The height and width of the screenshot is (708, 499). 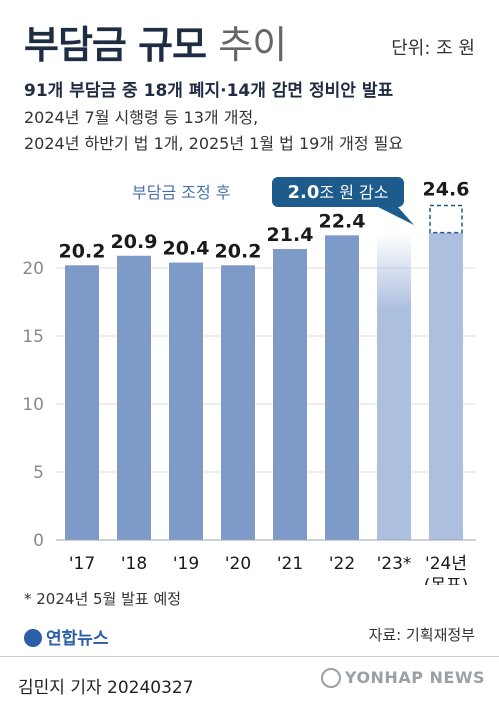 What do you see at coordinates (33, 269) in the screenshot?
I see `y-tick-label: 20` at bounding box center [33, 269].